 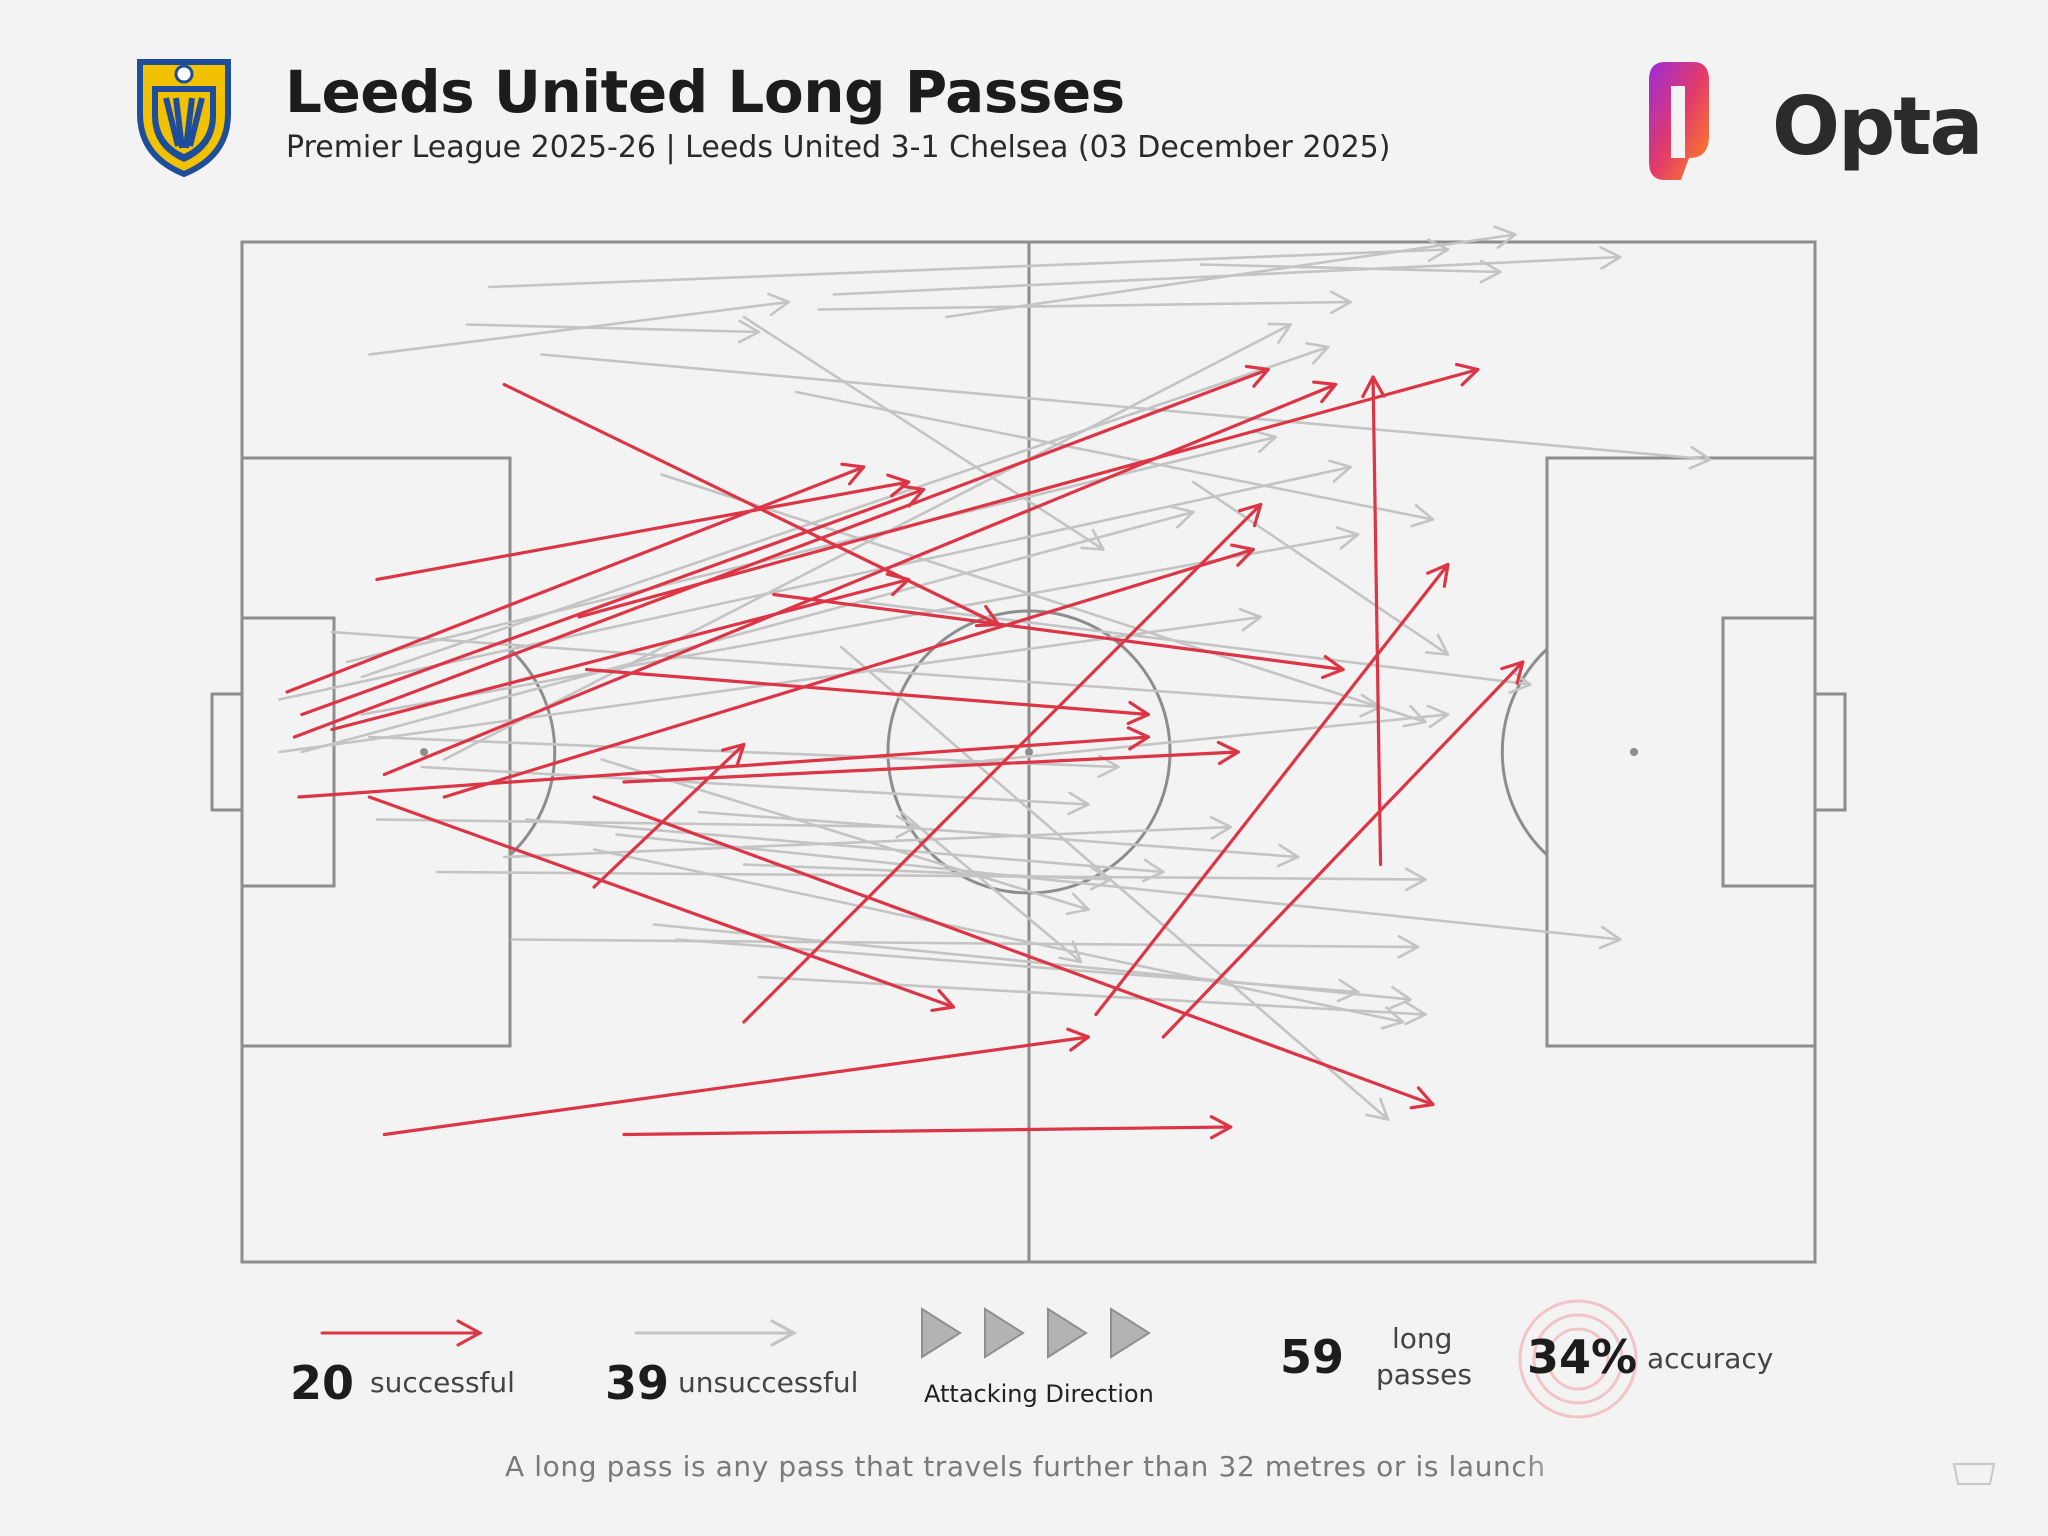 What do you see at coordinates (1710, 1358) in the screenshot?
I see `accuracy-label: accuracy` at bounding box center [1710, 1358].